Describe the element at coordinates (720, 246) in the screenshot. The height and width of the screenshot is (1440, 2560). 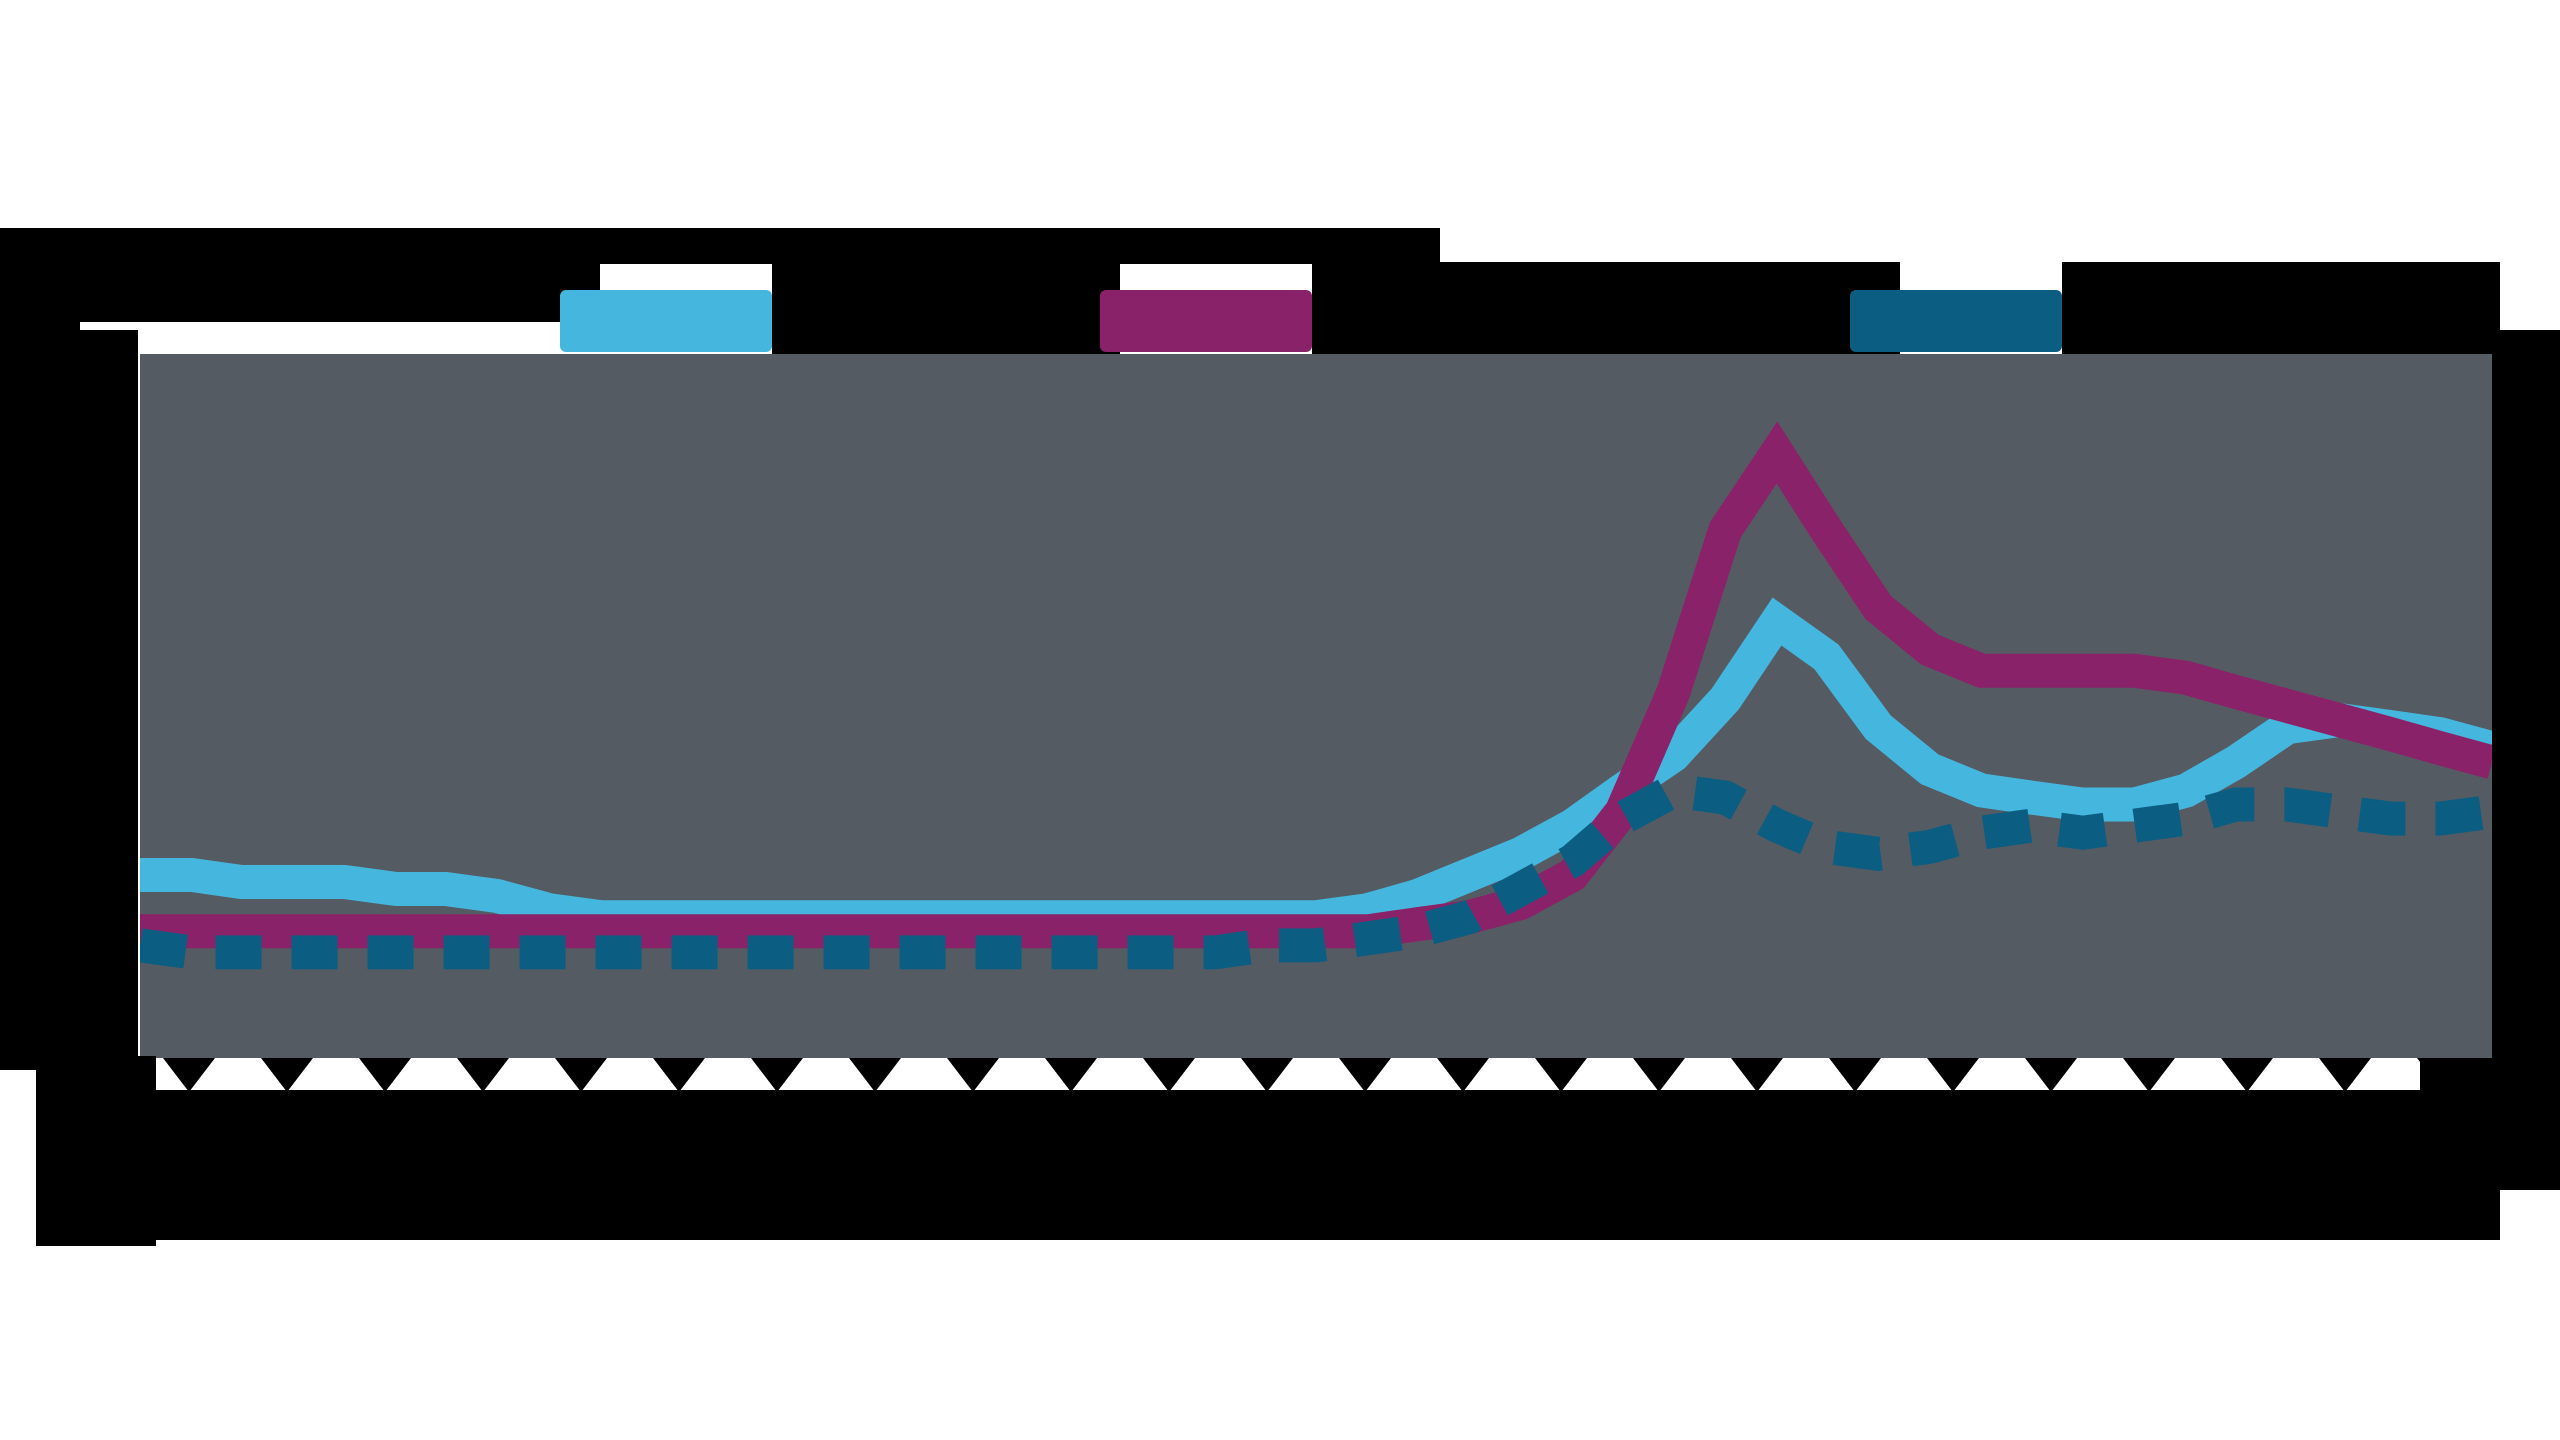
I see `title-redaction-band` at that location.